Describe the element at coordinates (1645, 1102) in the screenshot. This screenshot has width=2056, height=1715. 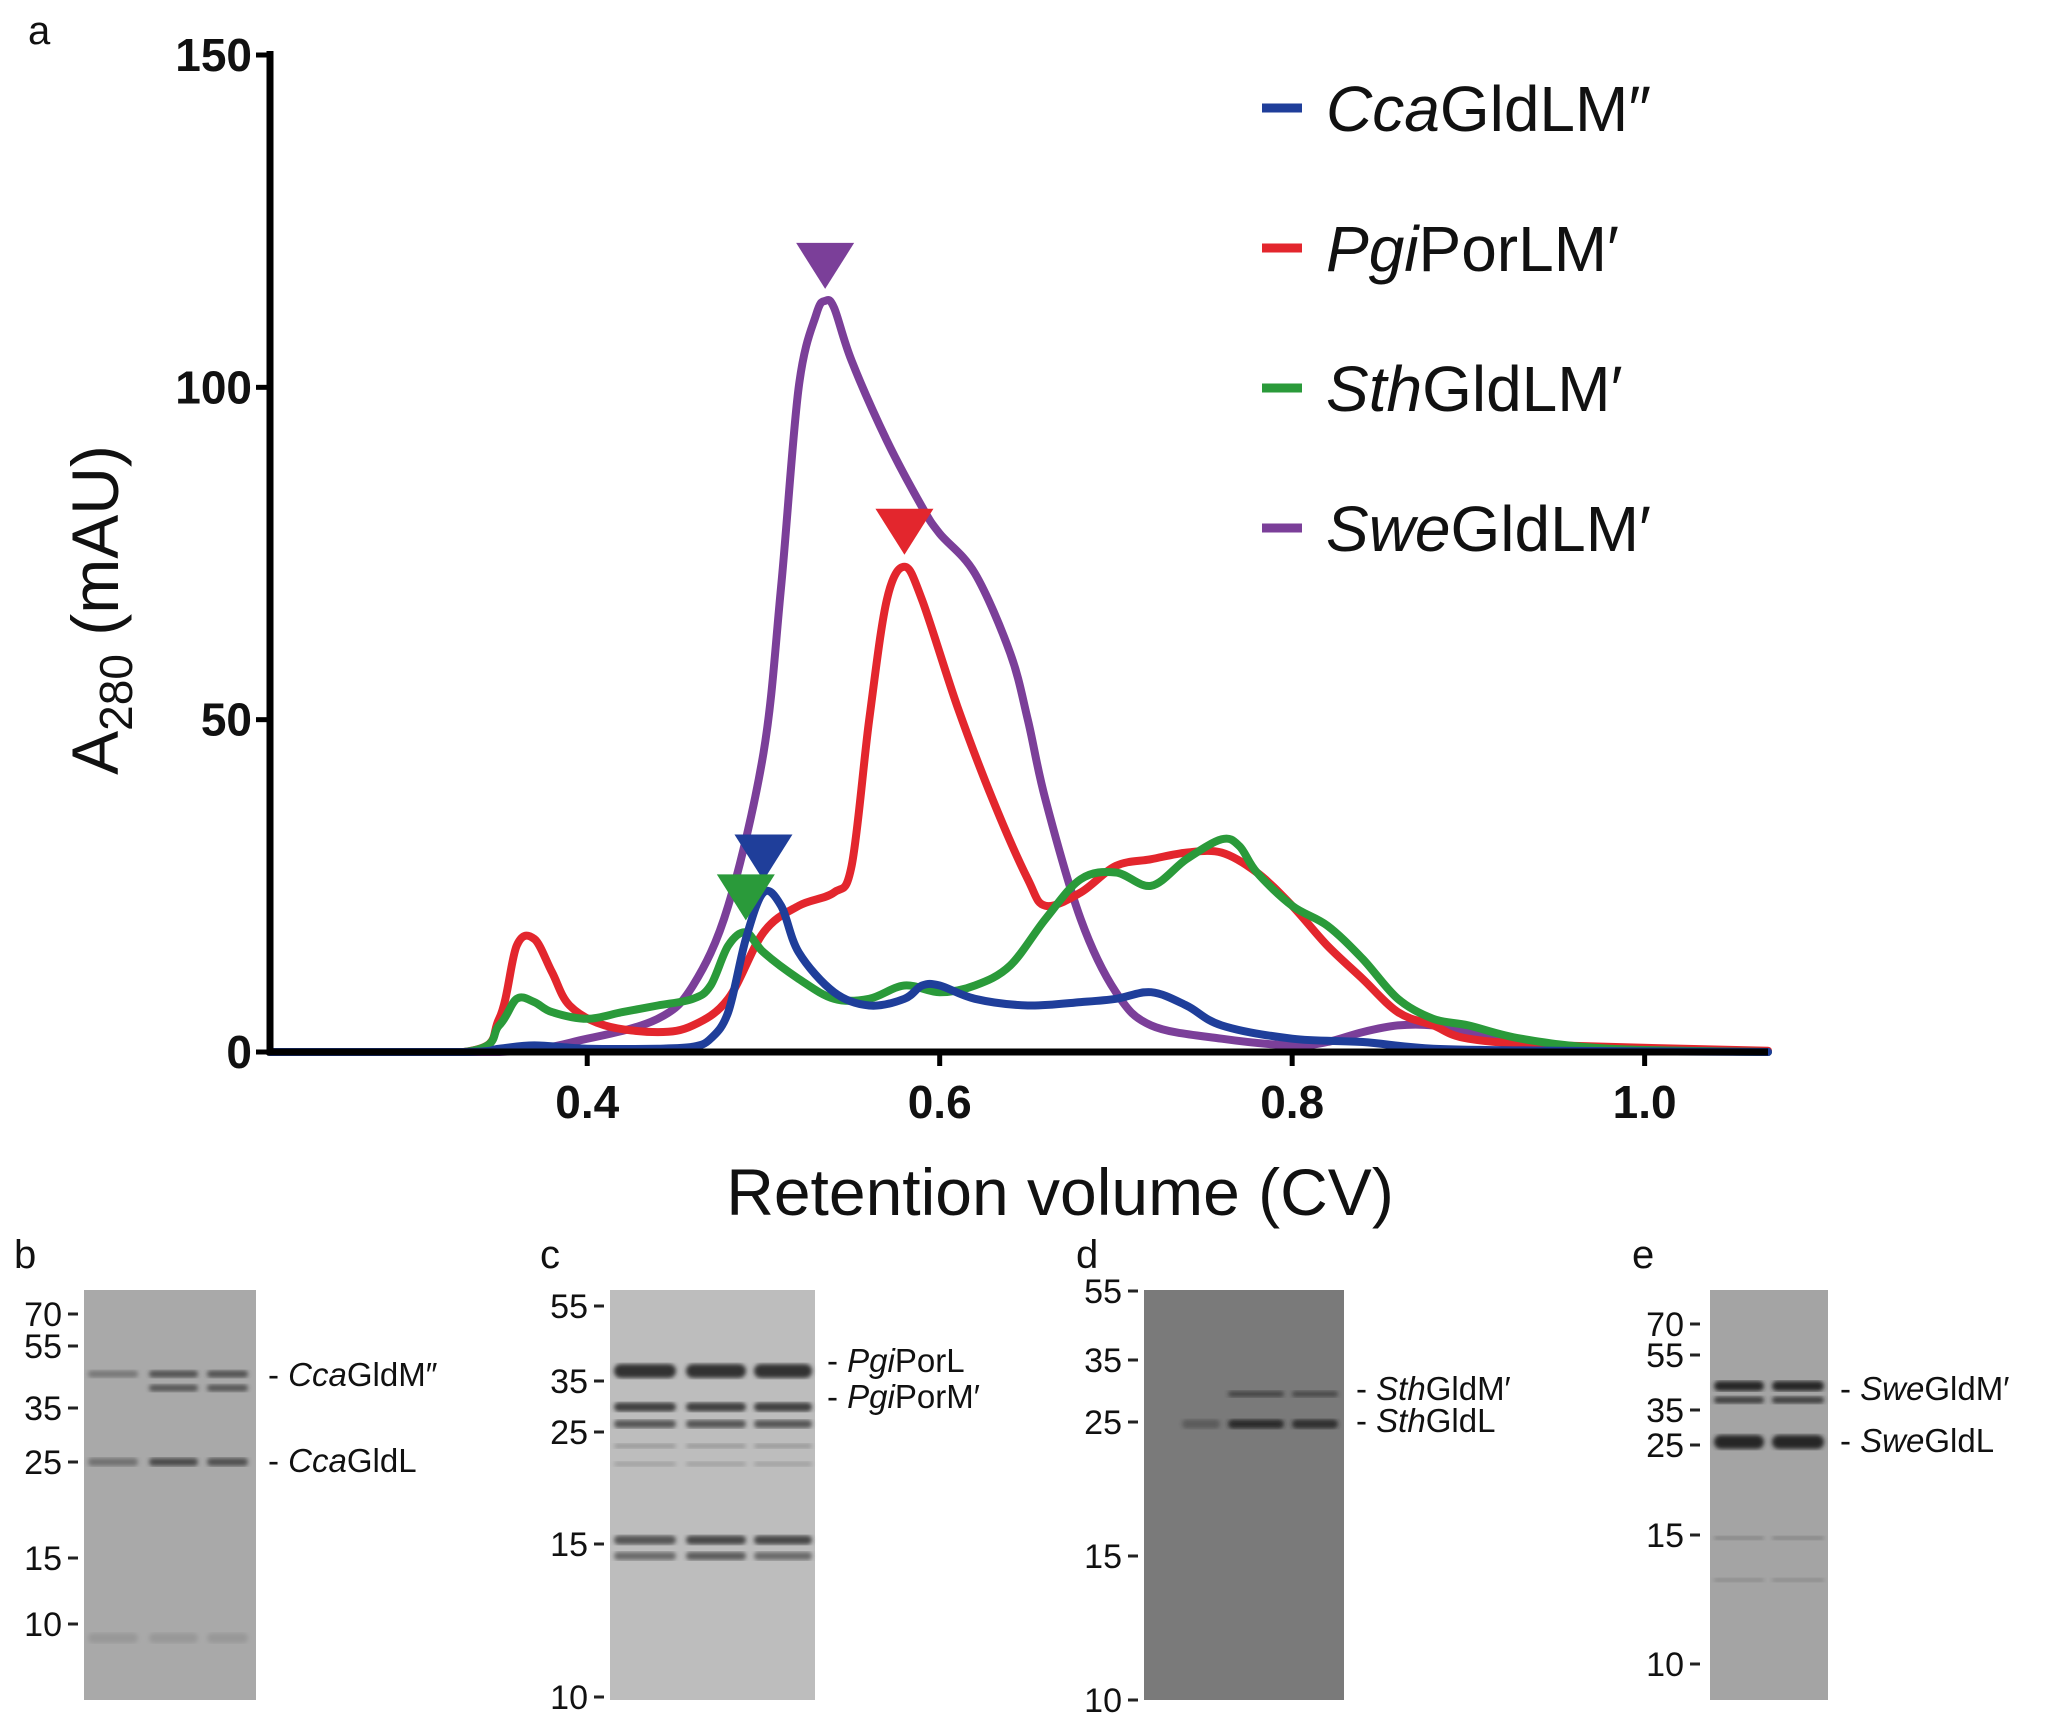
I see `x-tick-label: 1.0` at that location.